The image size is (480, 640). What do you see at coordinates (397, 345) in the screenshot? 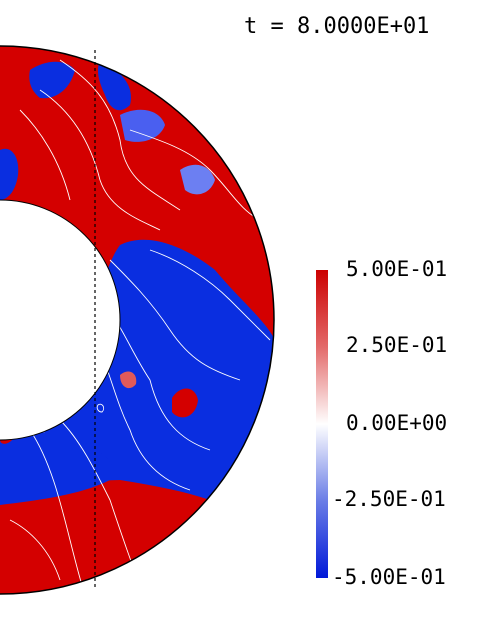
I see `colorbar-tick-label: 2.50E-01` at bounding box center [397, 345].